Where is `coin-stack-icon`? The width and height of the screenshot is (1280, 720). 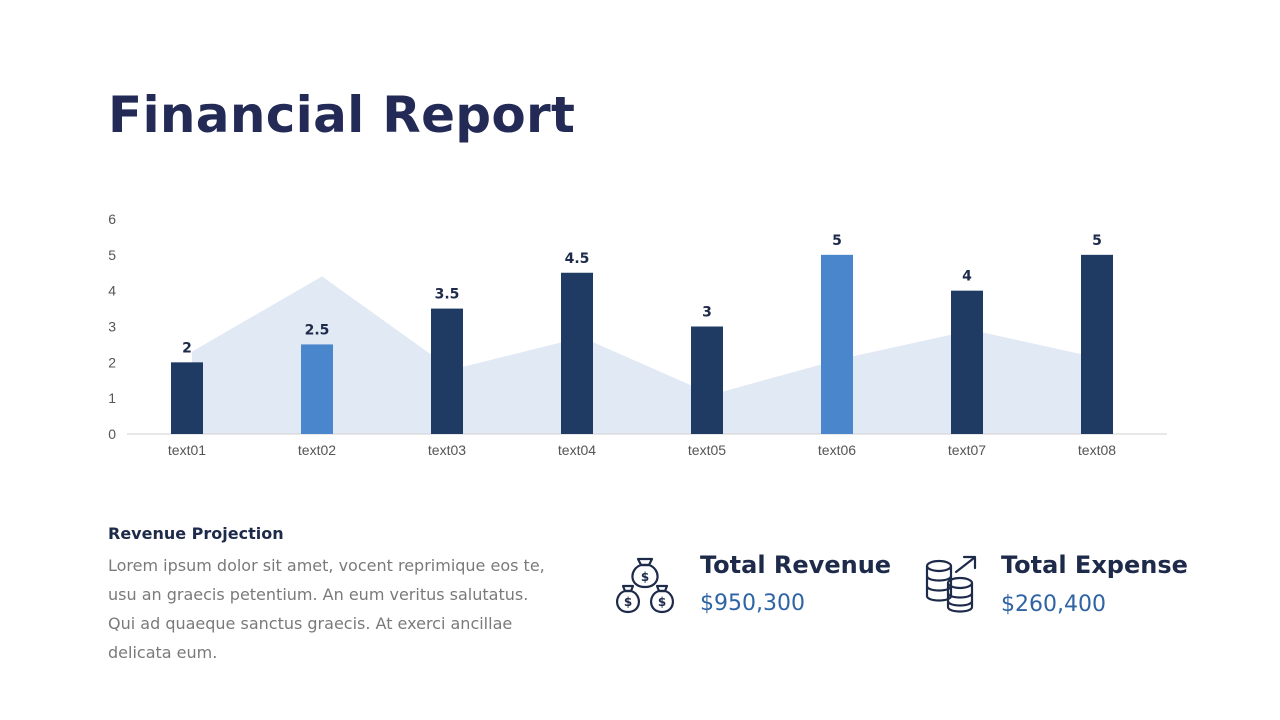 coin-stack-icon is located at coordinates (951, 584).